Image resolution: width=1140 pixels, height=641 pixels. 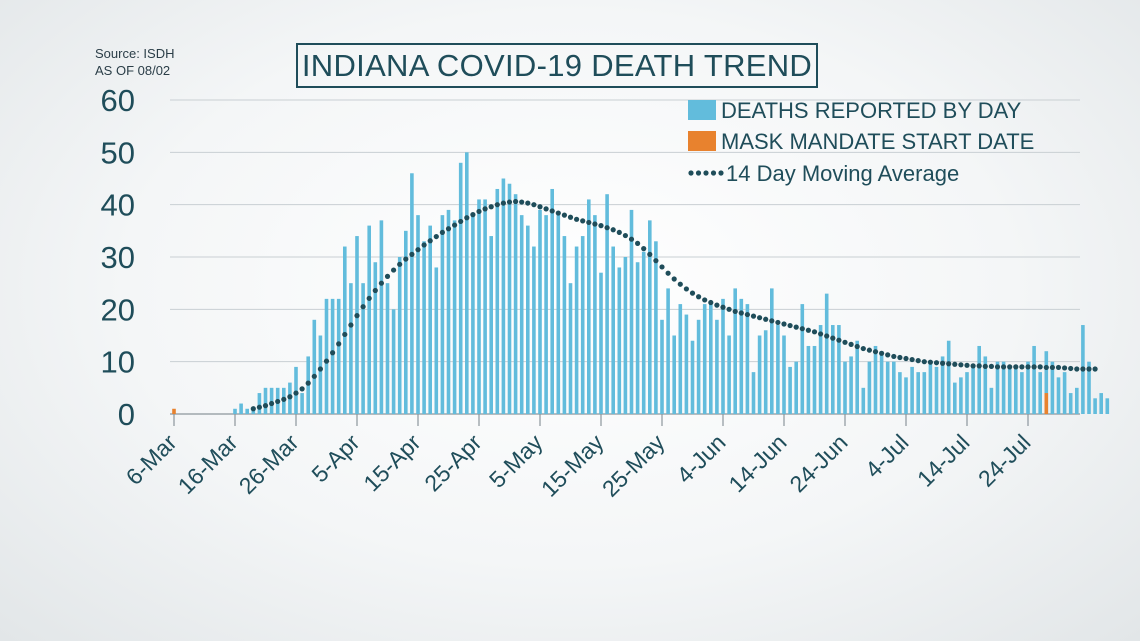 I want to click on x-tick-label: 24-Jul, so click(x=1004, y=460).